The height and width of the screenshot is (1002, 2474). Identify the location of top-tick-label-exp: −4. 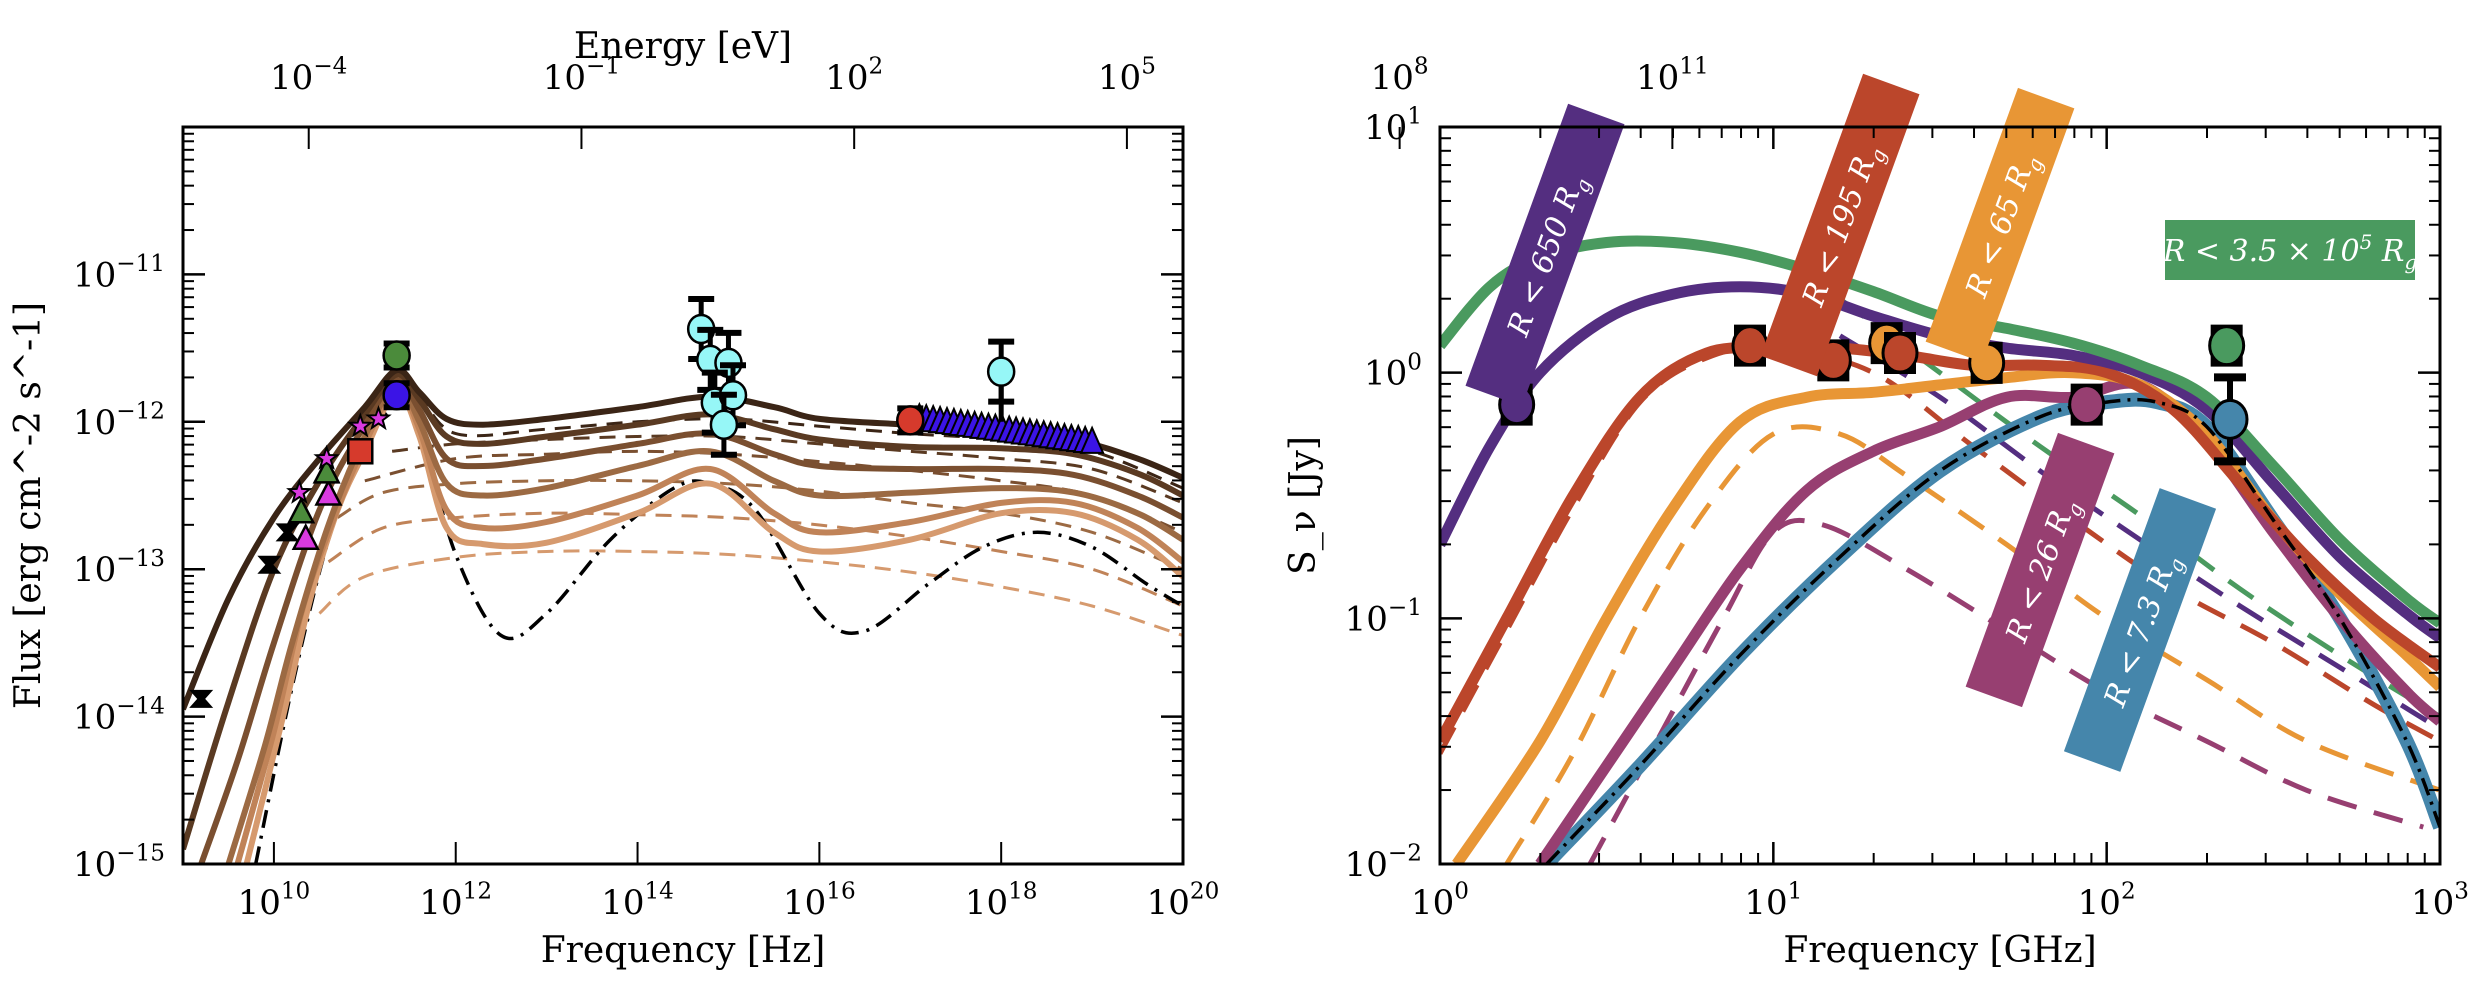
(330, 67).